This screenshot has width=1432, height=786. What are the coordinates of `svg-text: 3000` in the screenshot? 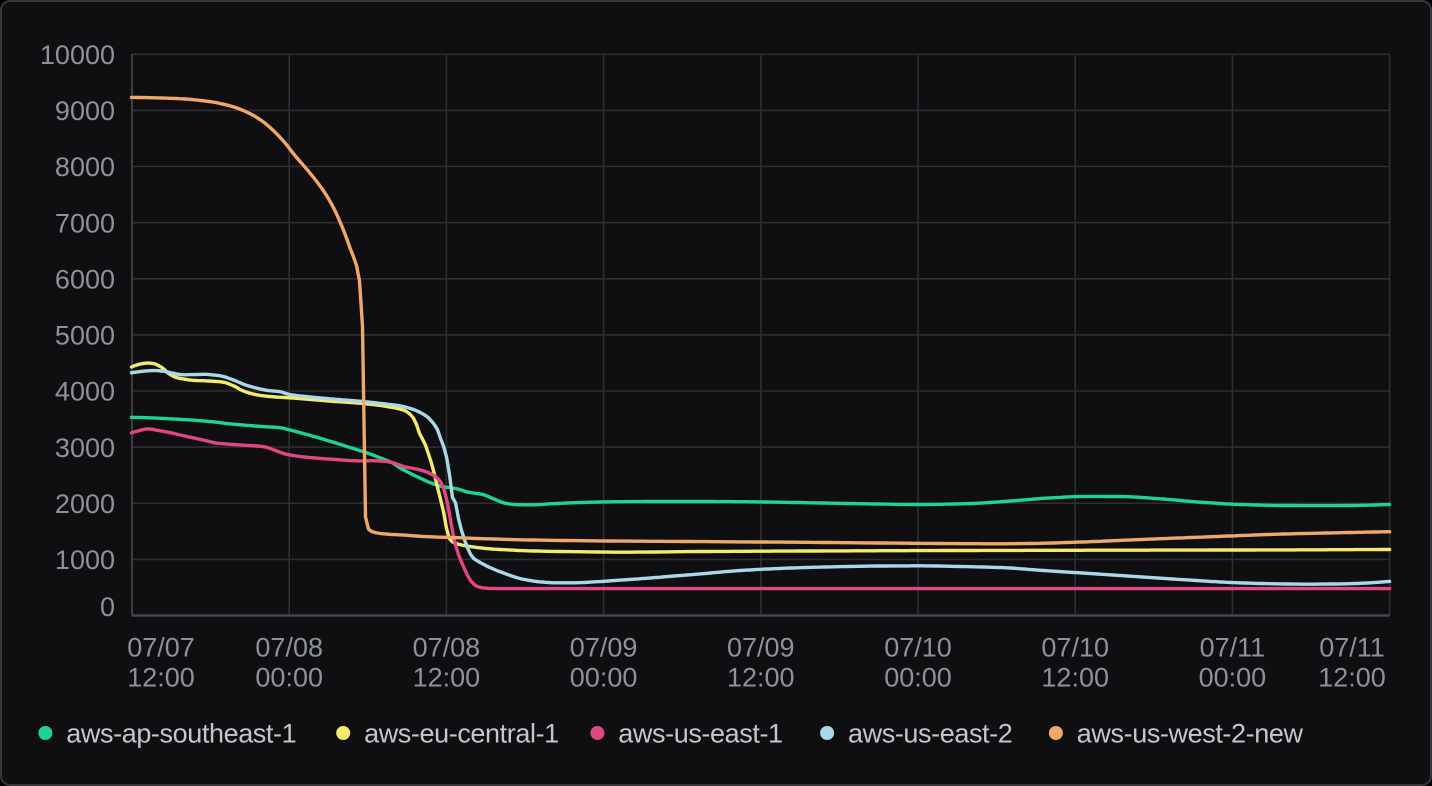 It's located at (85, 448).